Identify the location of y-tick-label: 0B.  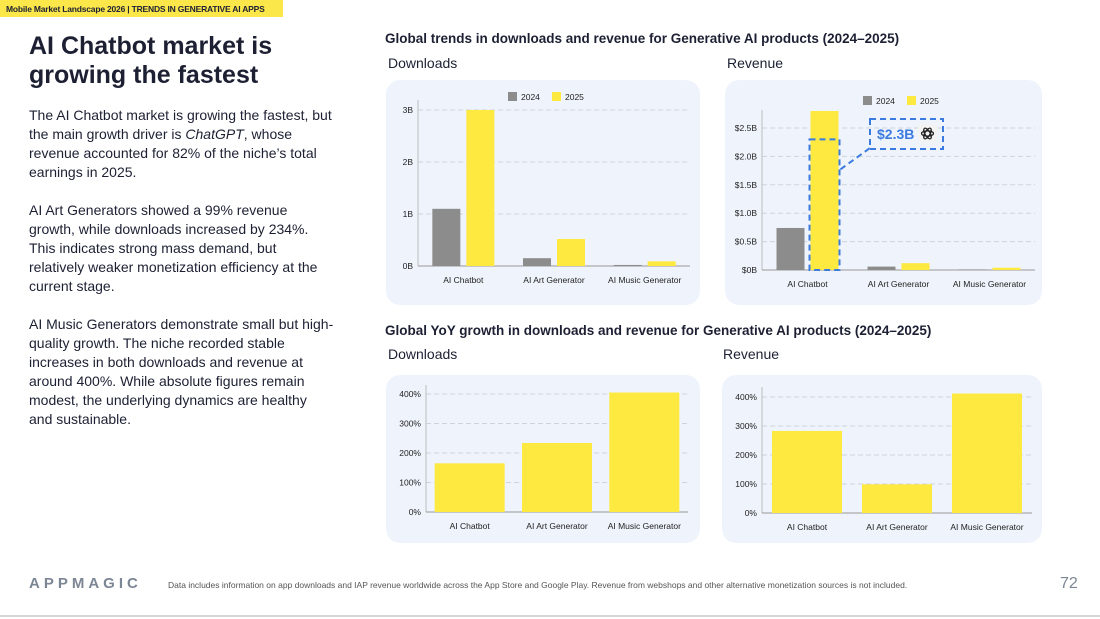
(408, 266).